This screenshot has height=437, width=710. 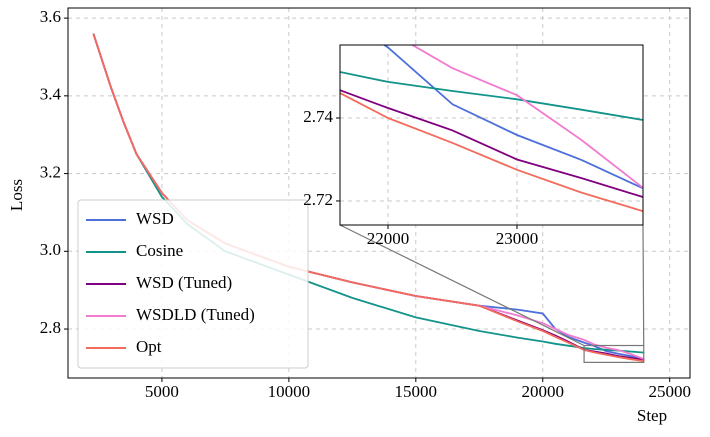 What do you see at coordinates (50, 171) in the screenshot?
I see `y-tick-label: 3.2` at bounding box center [50, 171].